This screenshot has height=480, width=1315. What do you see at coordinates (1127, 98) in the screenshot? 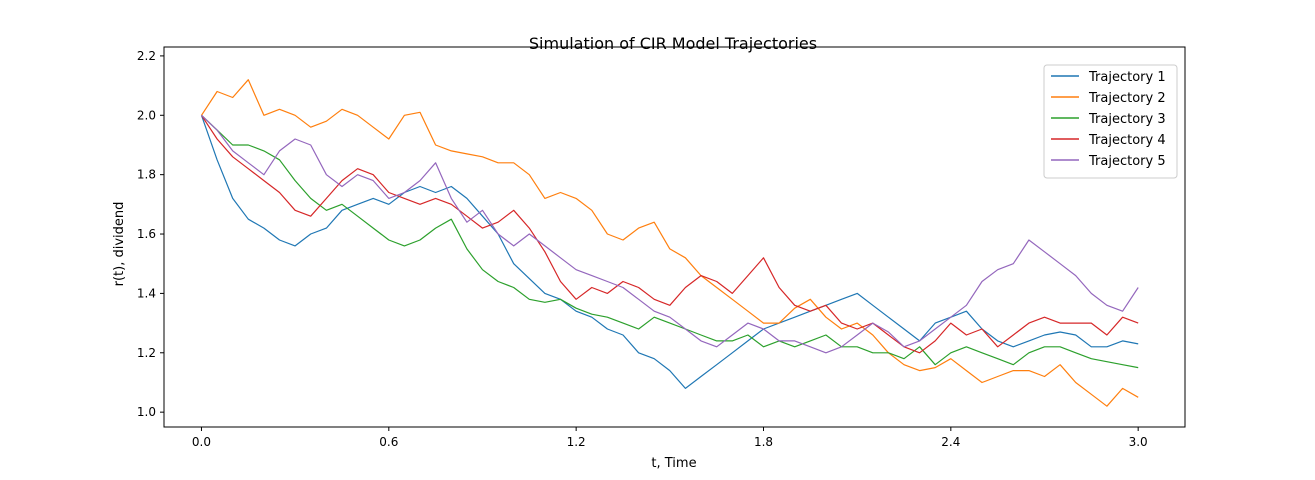
I see `legend-label: Trajectory 2` at bounding box center [1127, 98].